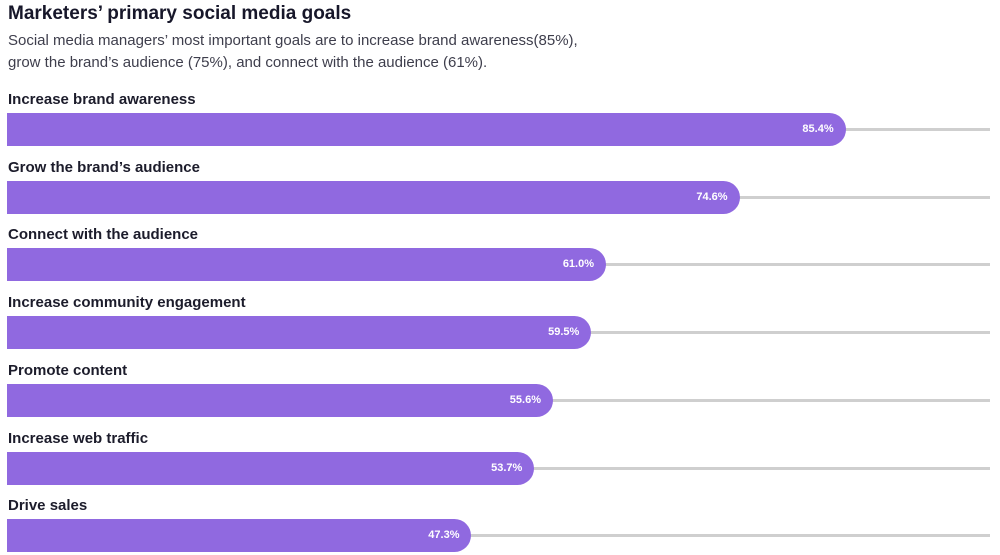  What do you see at coordinates (525, 399) in the screenshot?
I see `bar-value-label: 55.6%` at bounding box center [525, 399].